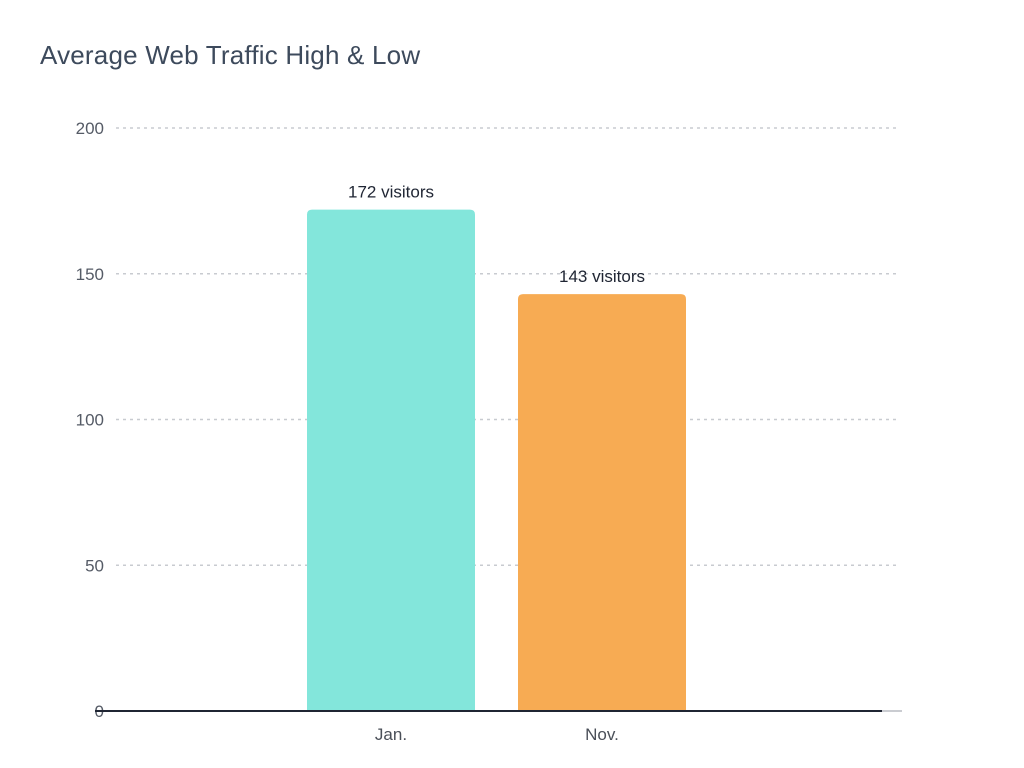  What do you see at coordinates (391, 734) in the screenshot?
I see `x-category-label: Jan.` at bounding box center [391, 734].